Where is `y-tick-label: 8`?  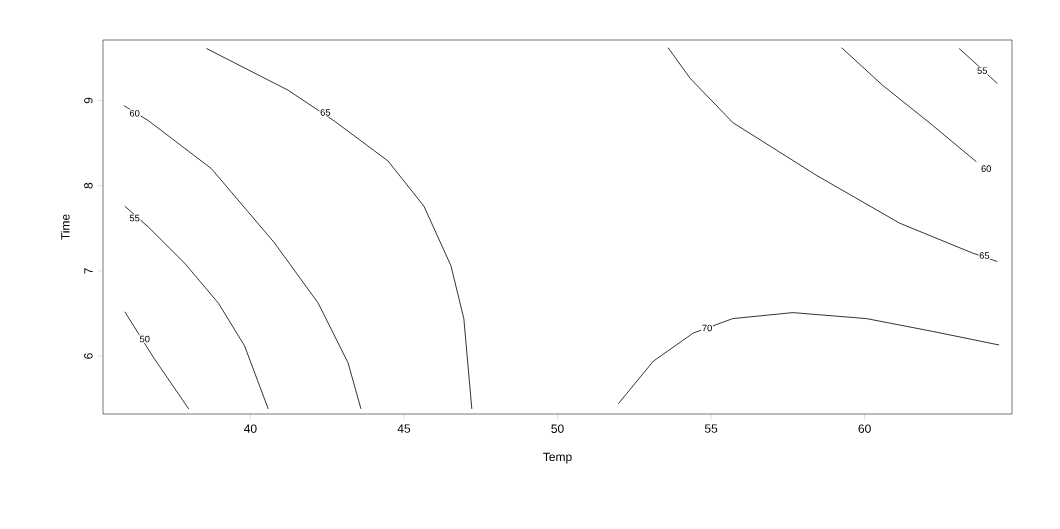 y-tick-label: 8 is located at coordinates (88, 185).